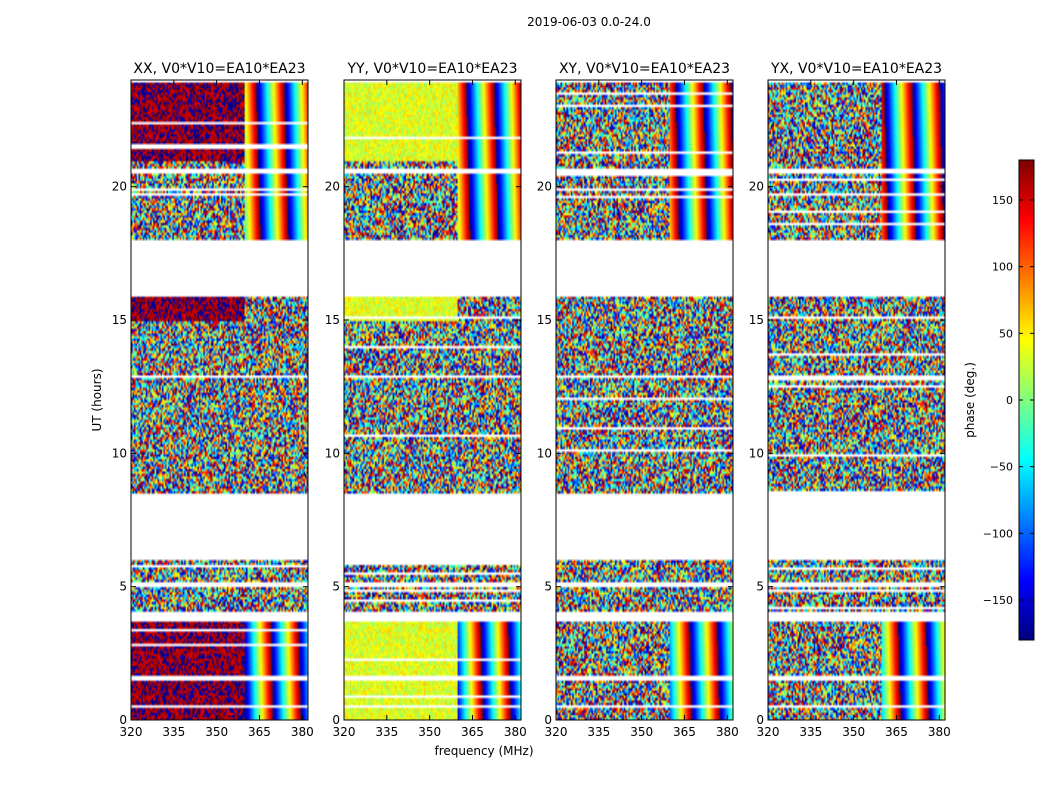 The height and width of the screenshot is (800, 1050). What do you see at coordinates (998, 600) in the screenshot?
I see `colorbar-tick-label: −150` at bounding box center [998, 600].